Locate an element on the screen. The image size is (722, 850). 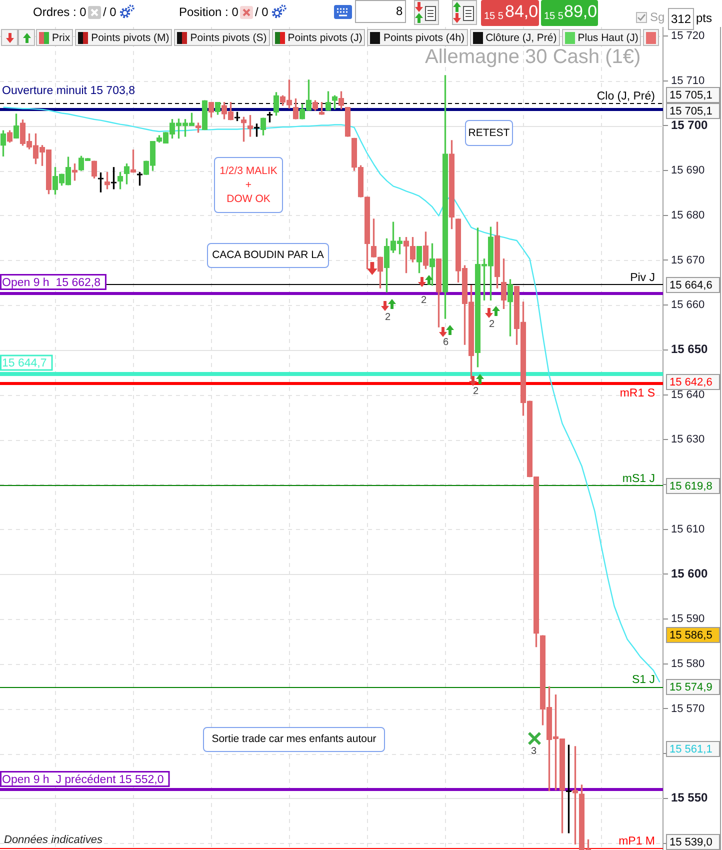
annotation: Données indicatives is located at coordinates (53, 840).